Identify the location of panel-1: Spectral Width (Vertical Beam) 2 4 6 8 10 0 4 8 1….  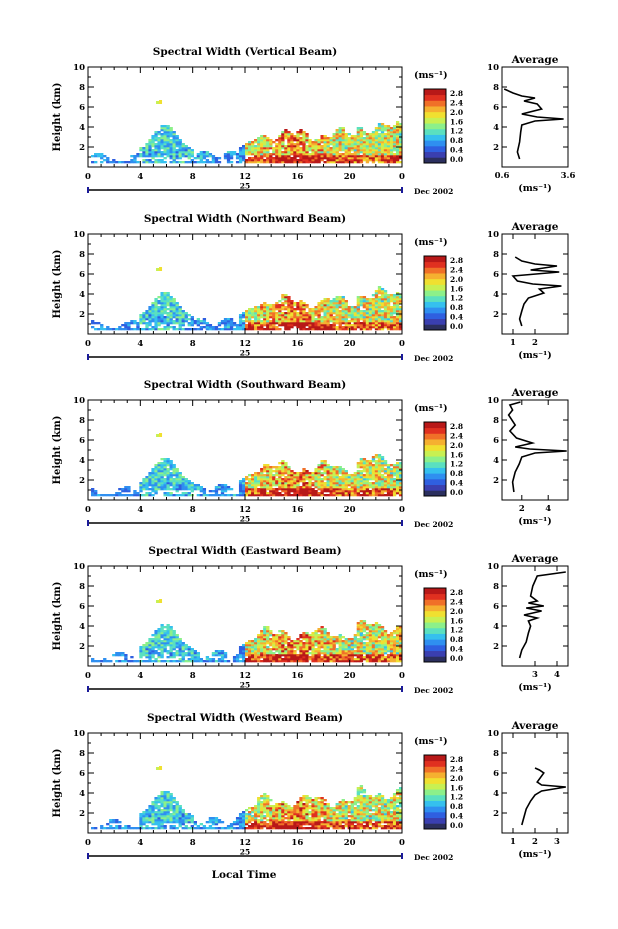
(313, 121).